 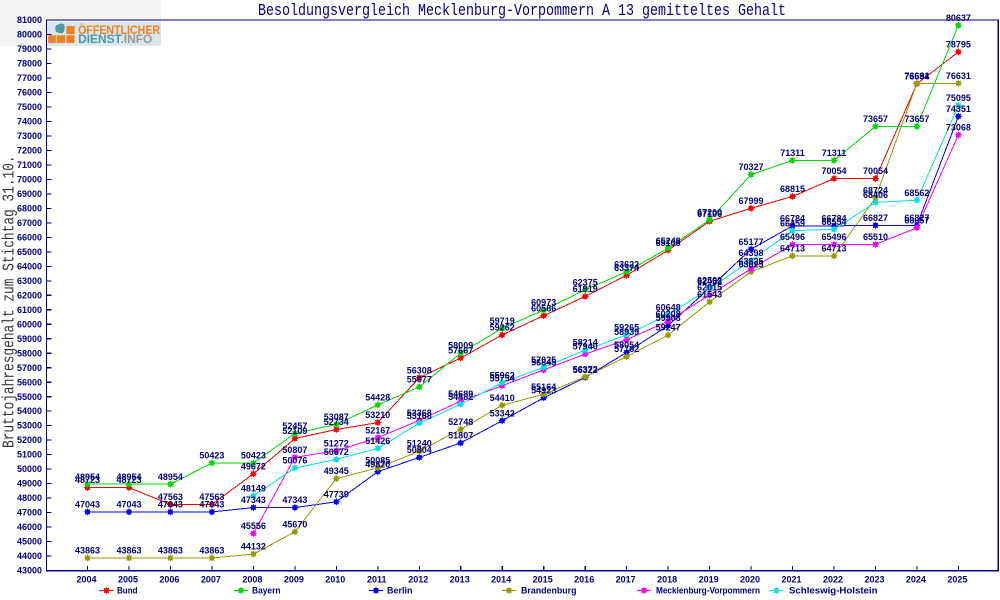 What do you see at coordinates (253, 526) in the screenshot?
I see `svg-text: 45556` at bounding box center [253, 526].